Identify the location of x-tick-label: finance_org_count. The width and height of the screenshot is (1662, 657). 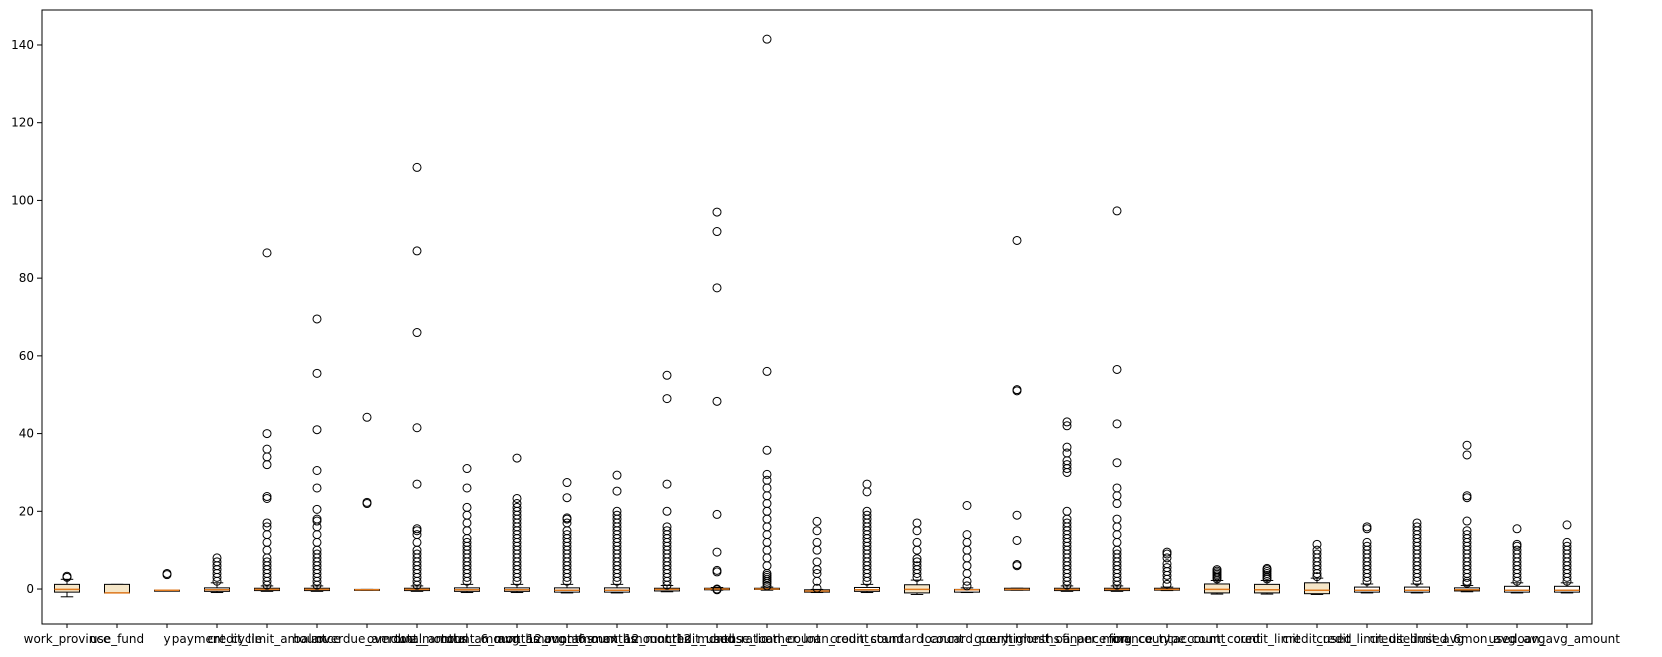
(1117, 639).